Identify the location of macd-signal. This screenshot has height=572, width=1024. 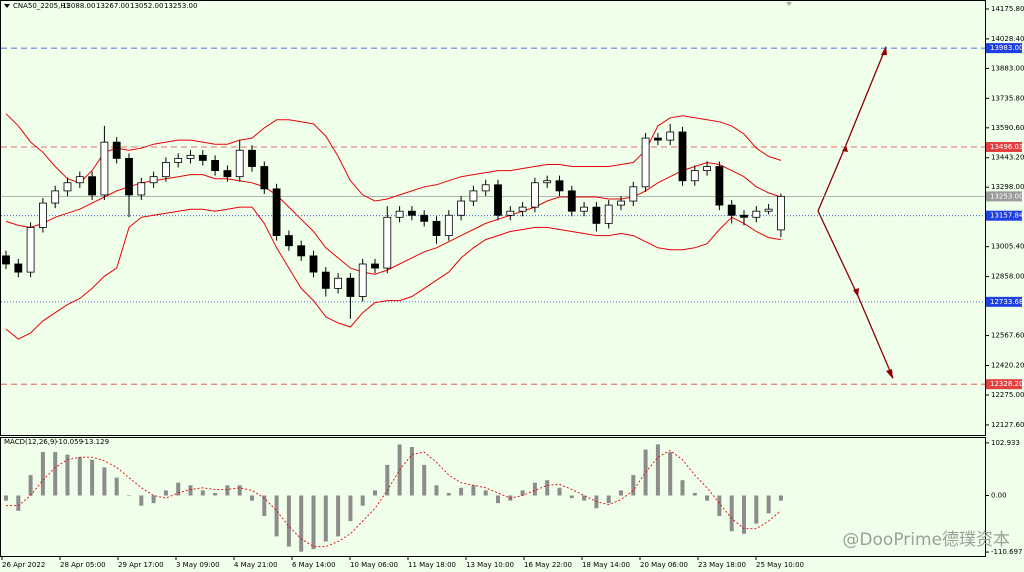
(394, 498).